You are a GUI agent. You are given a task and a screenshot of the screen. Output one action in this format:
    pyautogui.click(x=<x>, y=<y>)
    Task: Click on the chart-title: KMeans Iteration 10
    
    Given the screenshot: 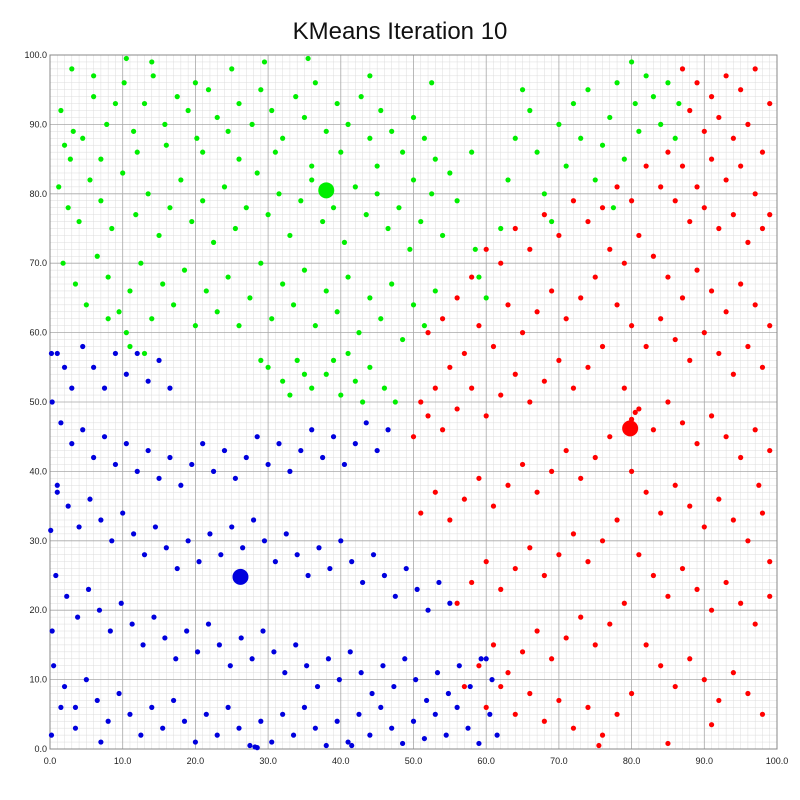 What is the action you would take?
    pyautogui.click(x=400, y=31)
    